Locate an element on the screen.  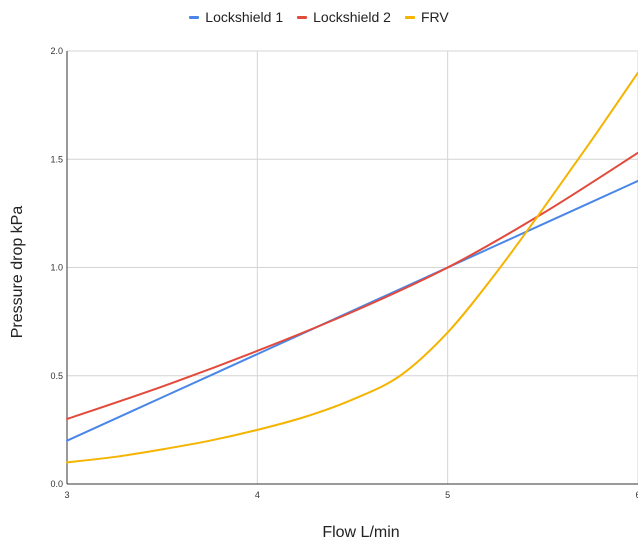
legend-swatch-frv is located at coordinates (409, 17).